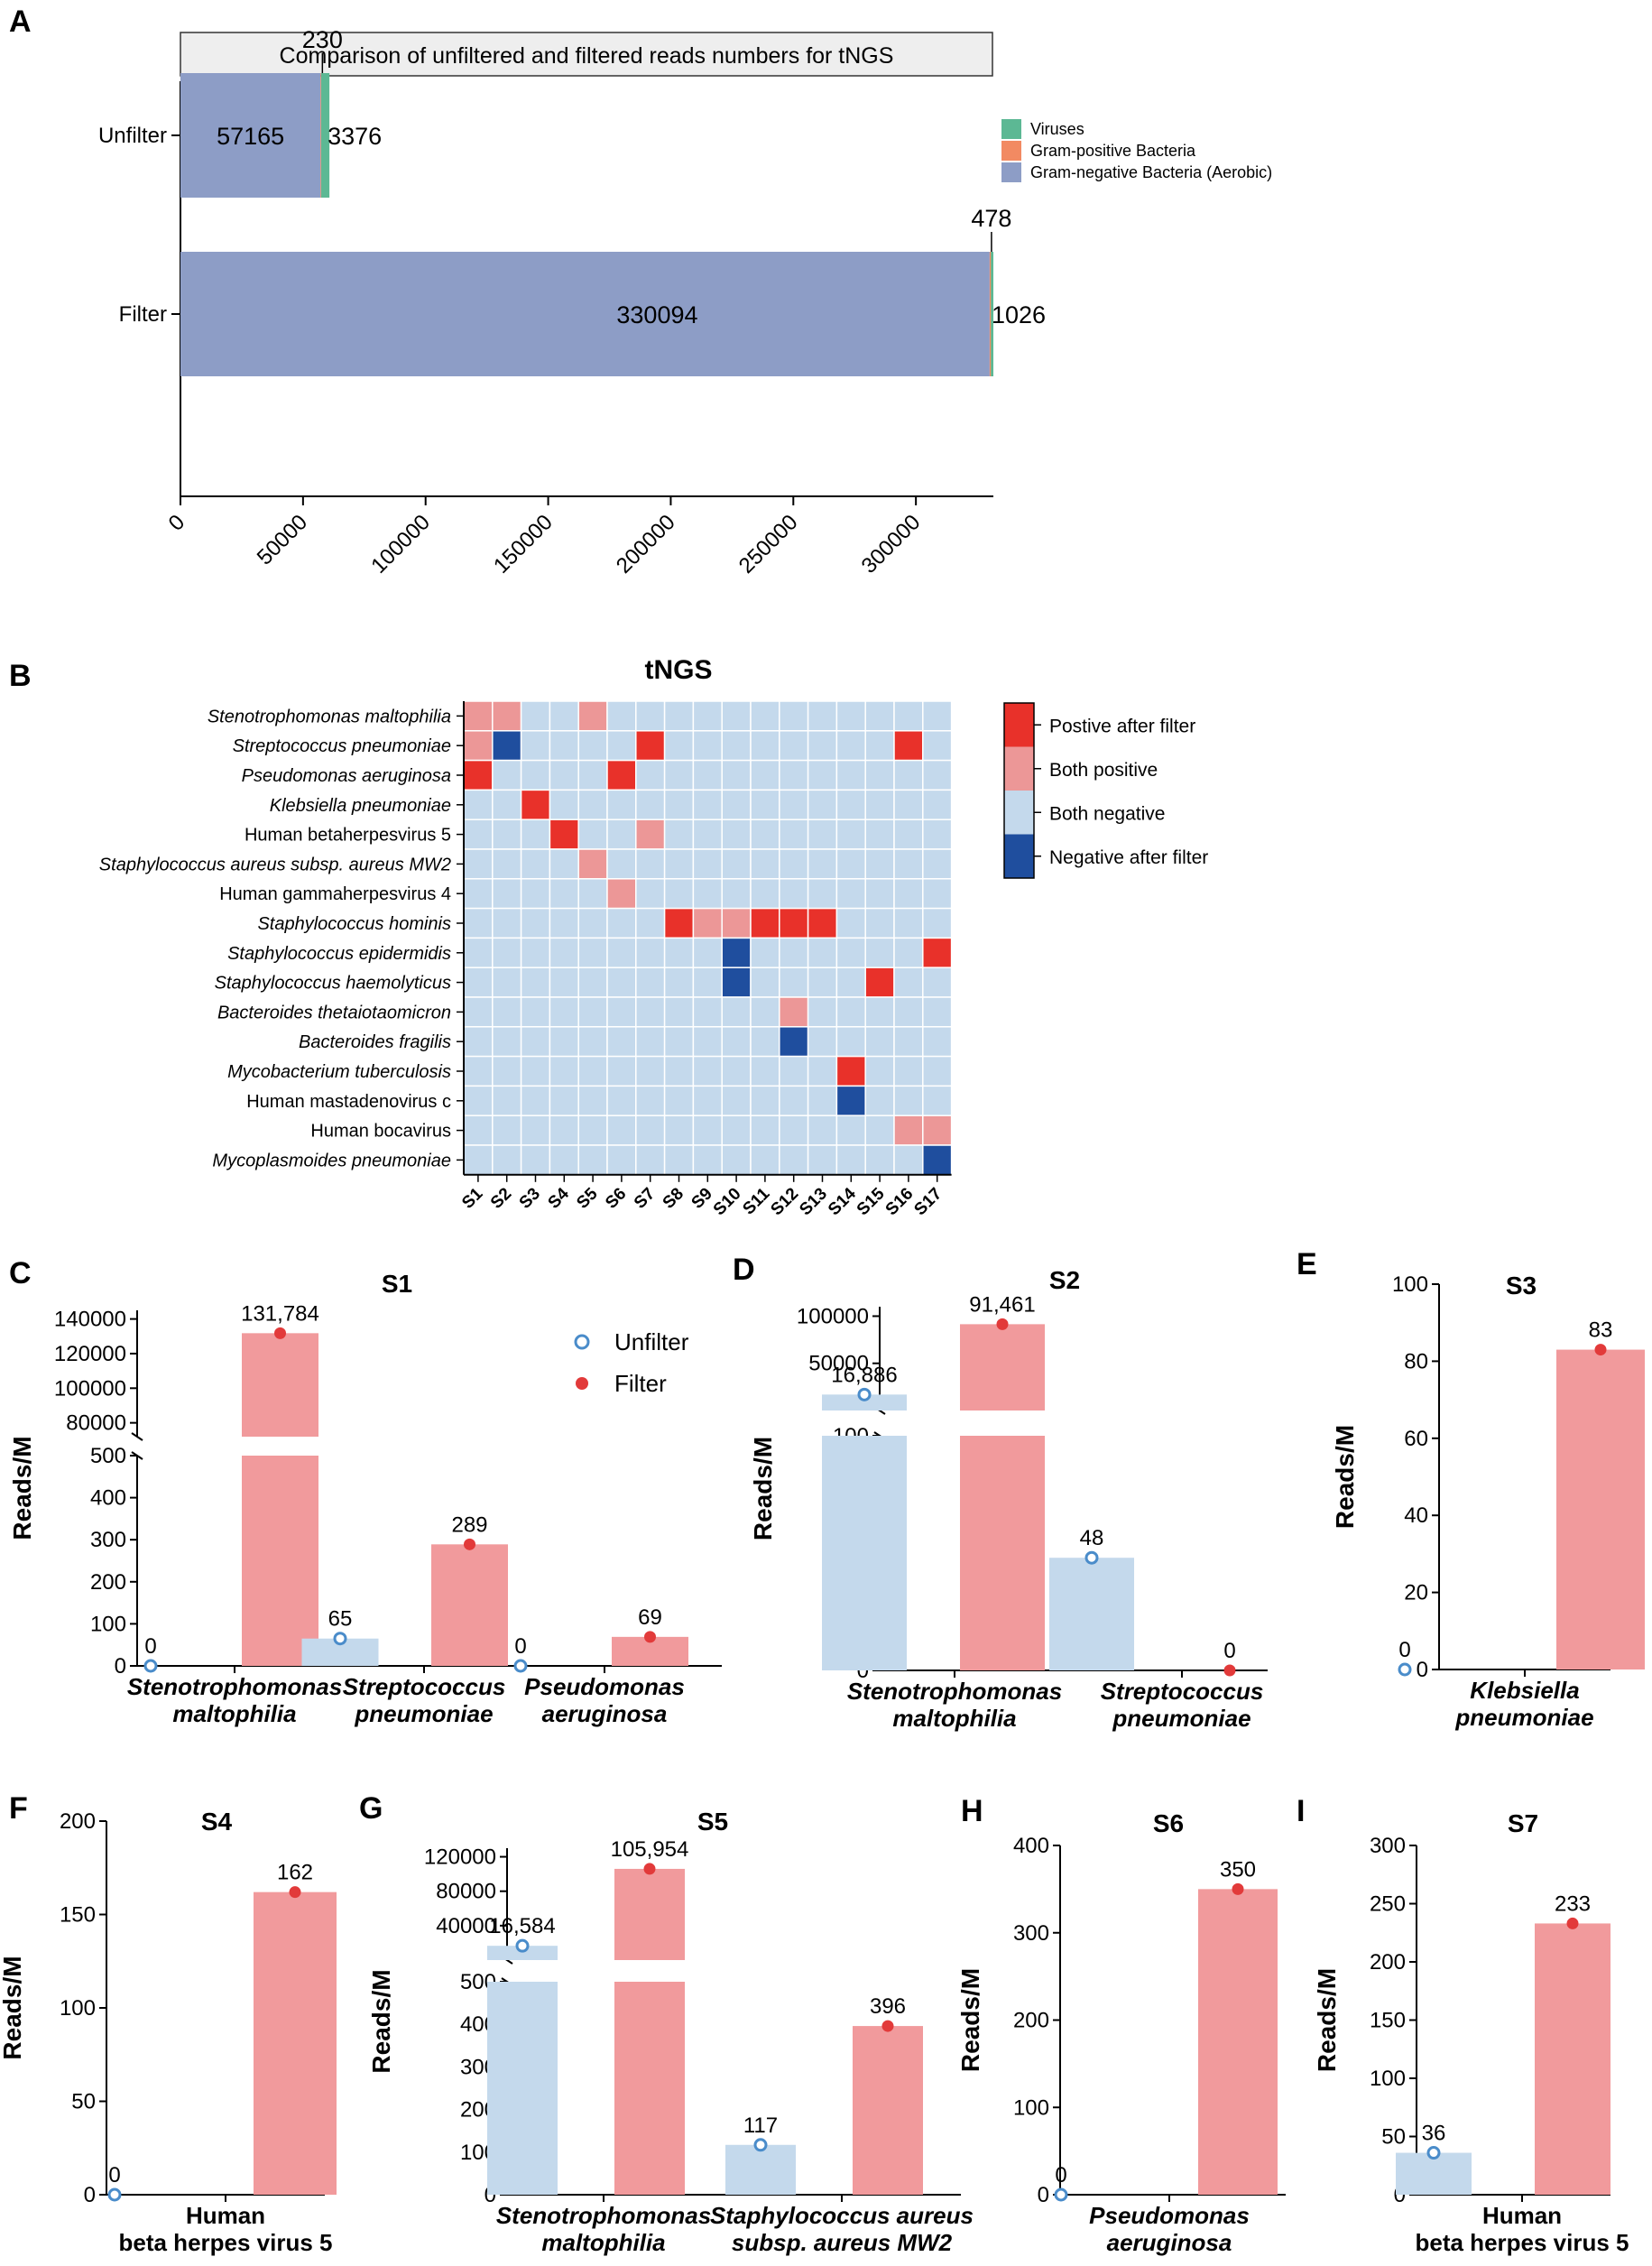 The width and height of the screenshot is (1652, 2266). I want to click on heatmap-row-label: Staphylococcus aureus subsp. aureus MW2, so click(275, 864).